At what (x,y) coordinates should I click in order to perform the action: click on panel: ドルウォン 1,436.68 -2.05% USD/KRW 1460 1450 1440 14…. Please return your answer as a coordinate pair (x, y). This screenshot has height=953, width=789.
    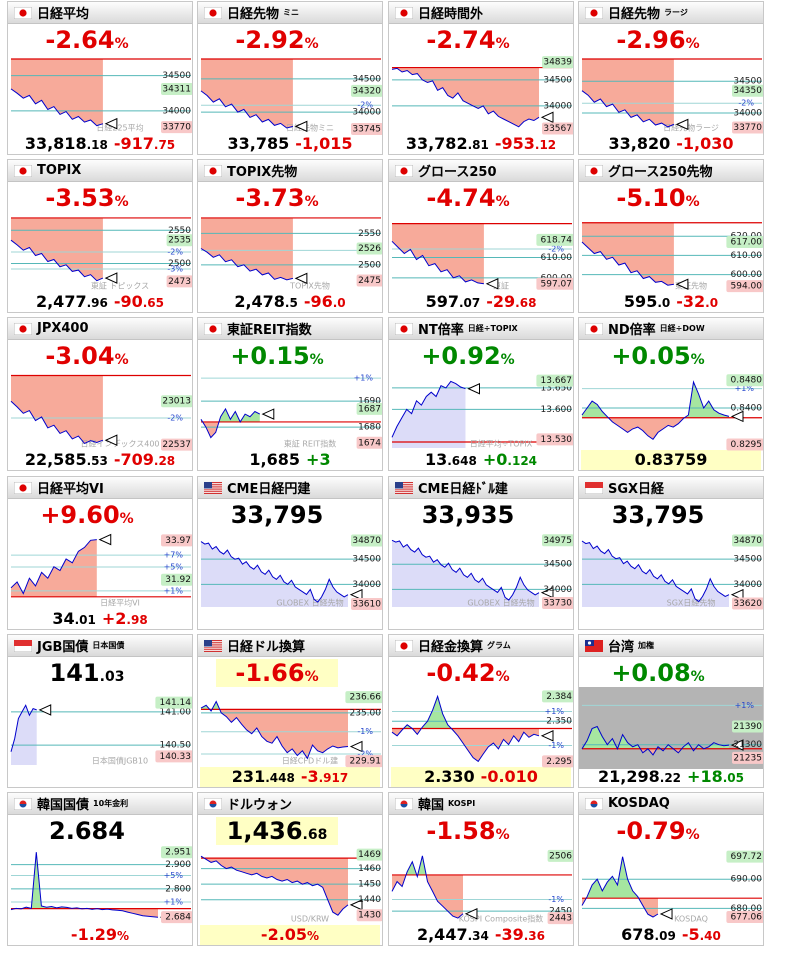
    Looking at the image, I should click on (290, 869).